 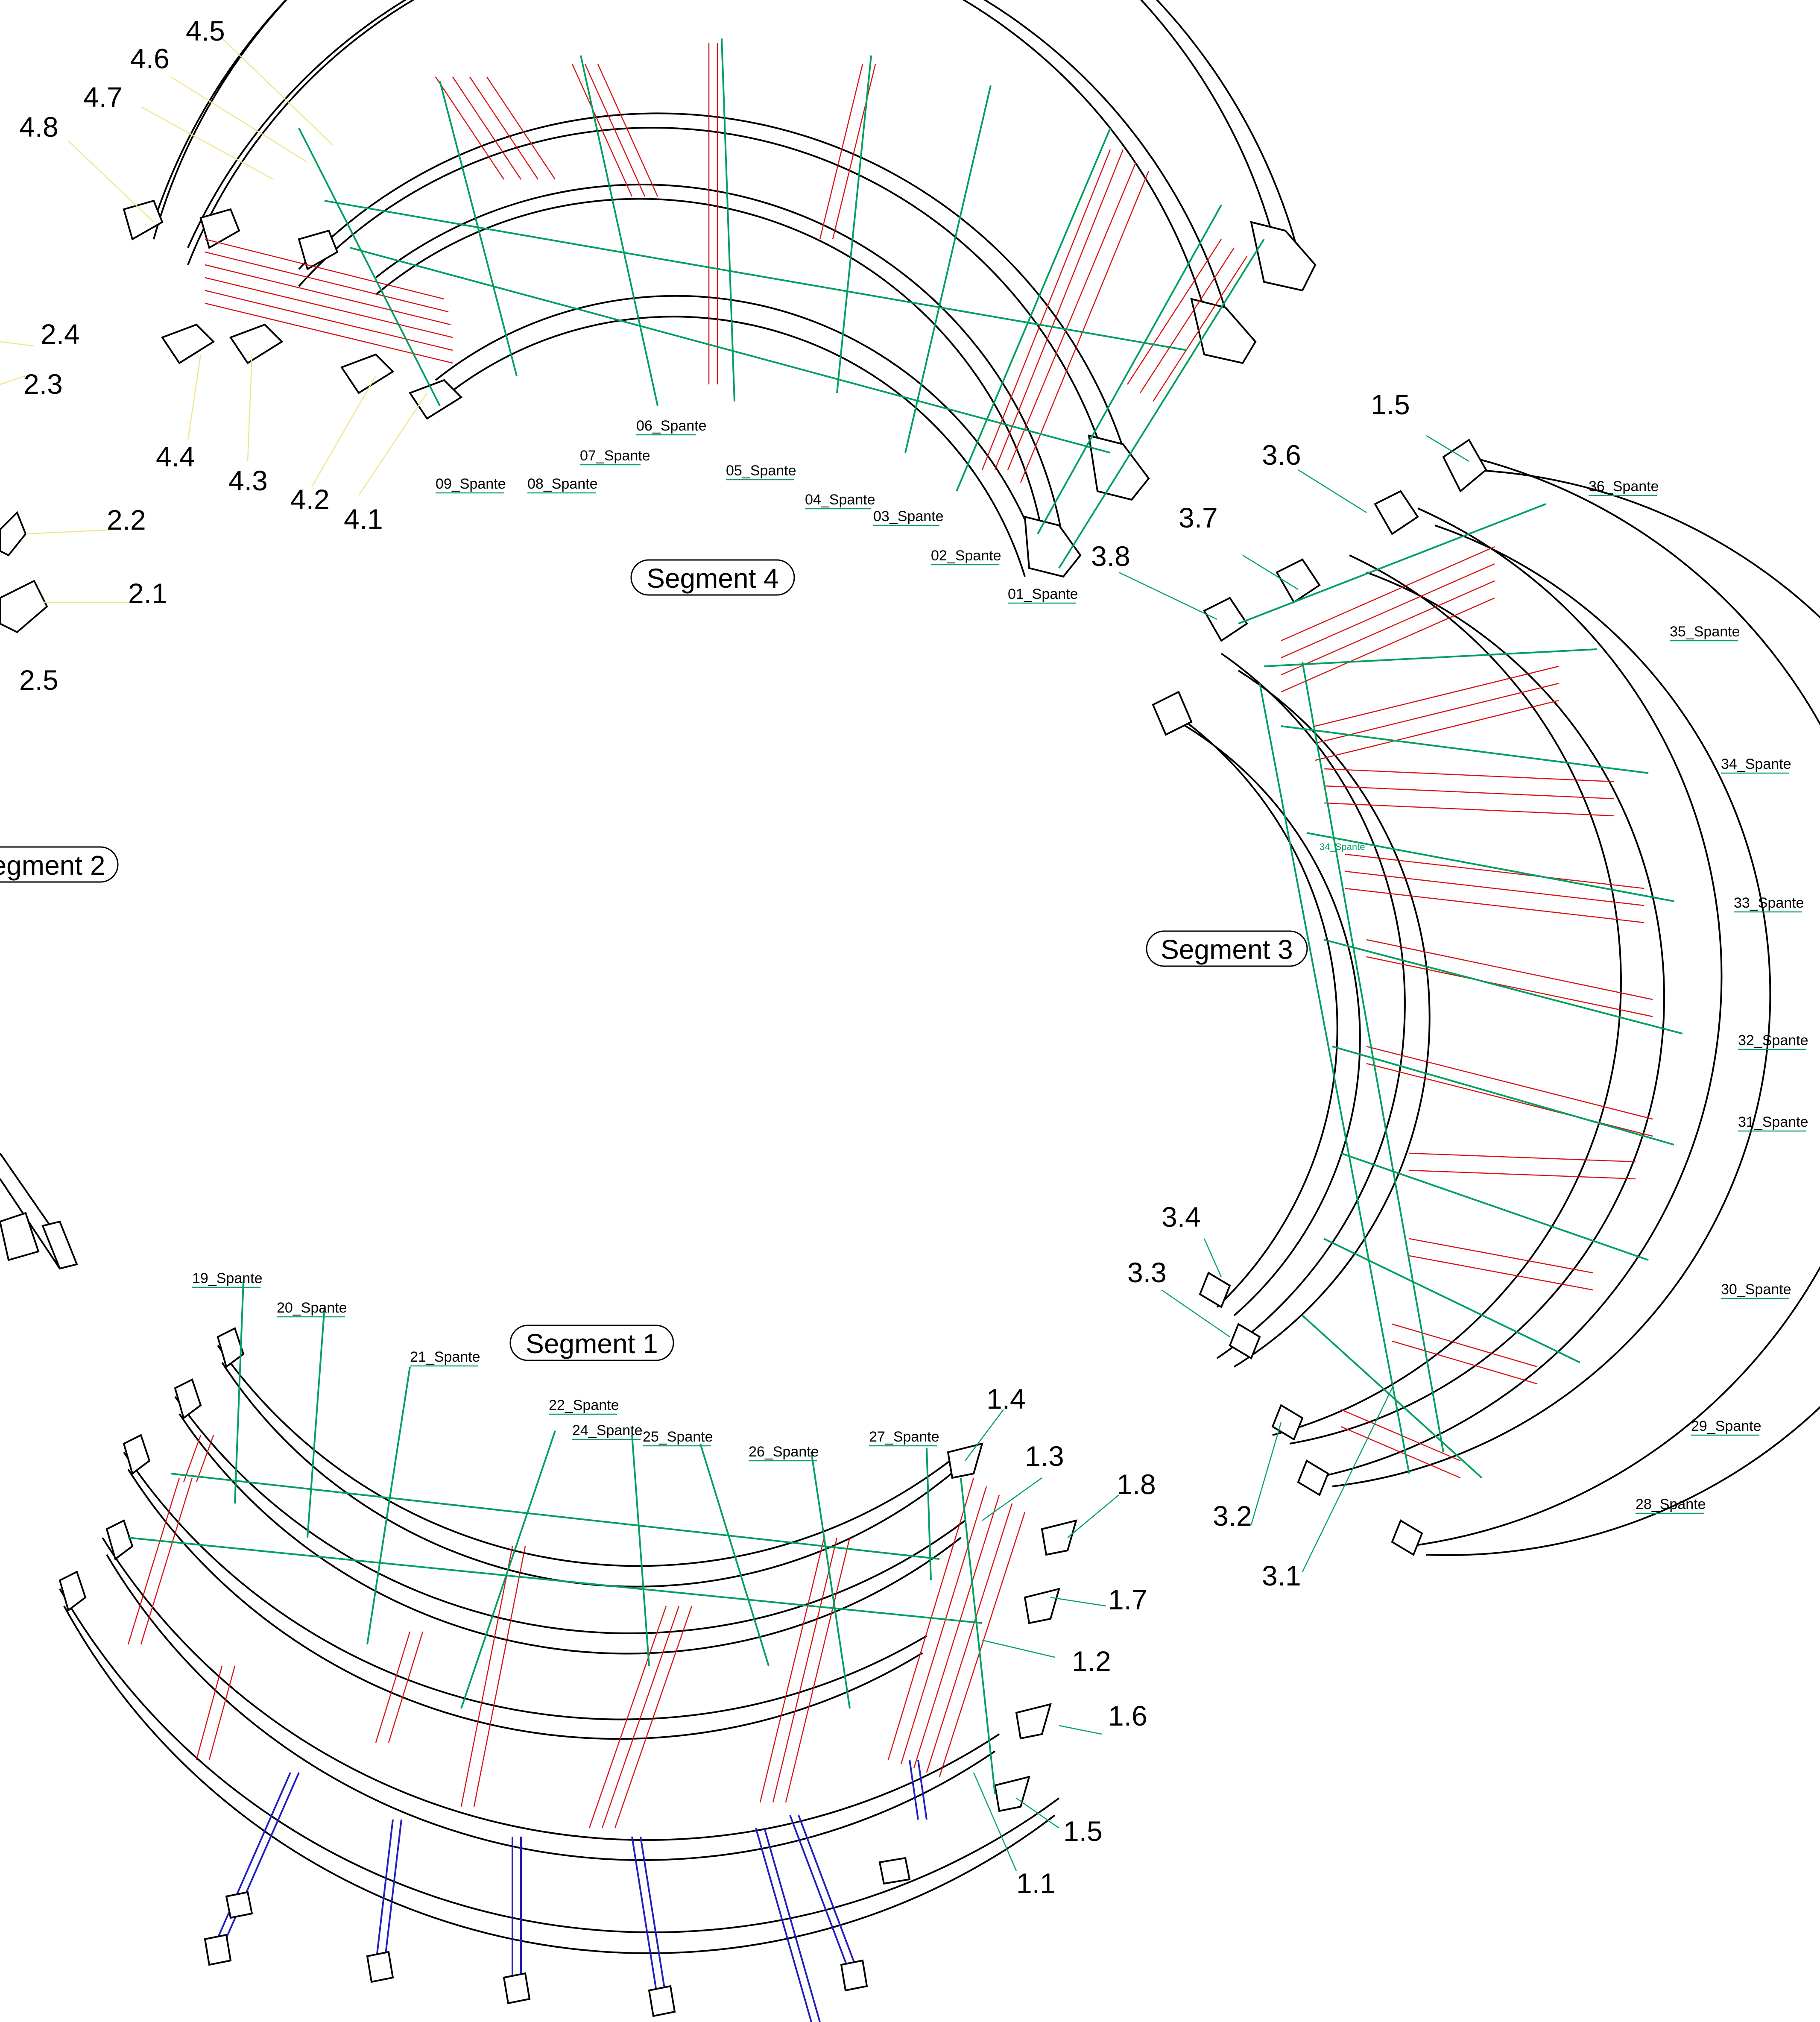 I want to click on spante-label-28: 28_Spante, so click(x=1671, y=1504).